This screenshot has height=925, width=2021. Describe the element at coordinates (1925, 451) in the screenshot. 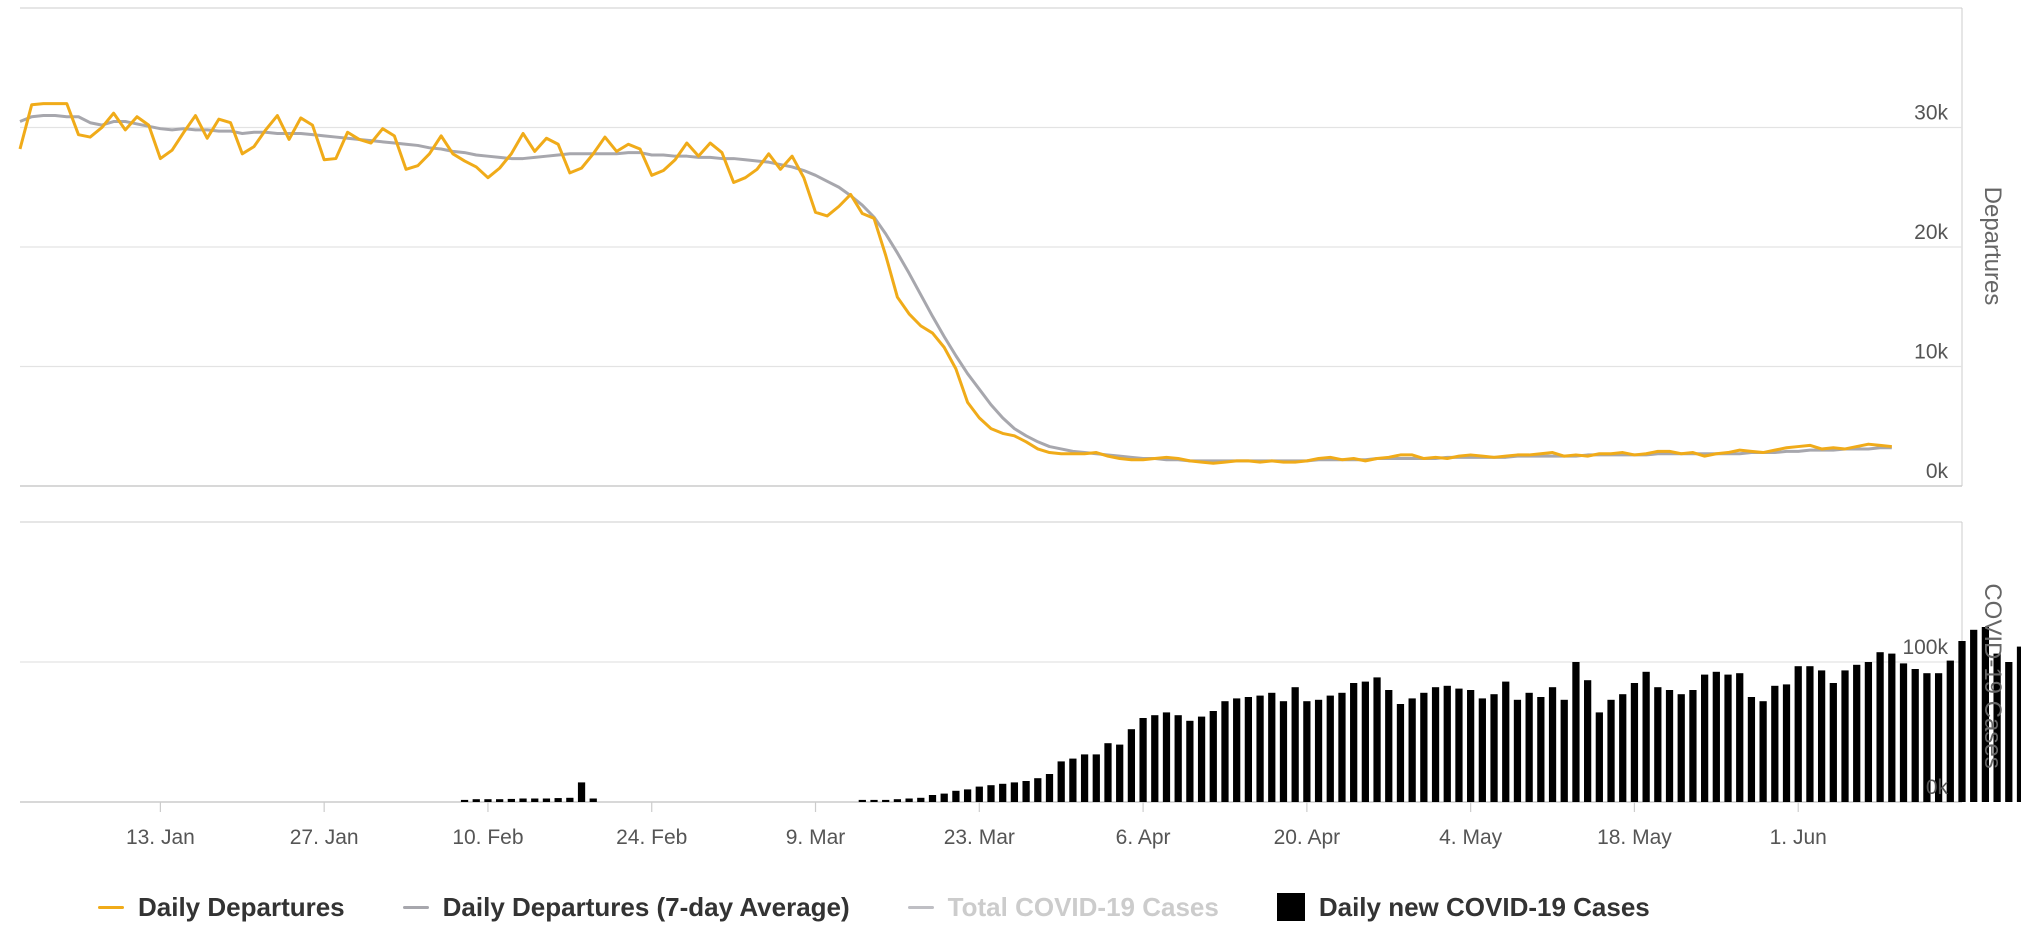

I see `y-tick-labels: 0k 10k 20k 30k 0k 100k` at that location.